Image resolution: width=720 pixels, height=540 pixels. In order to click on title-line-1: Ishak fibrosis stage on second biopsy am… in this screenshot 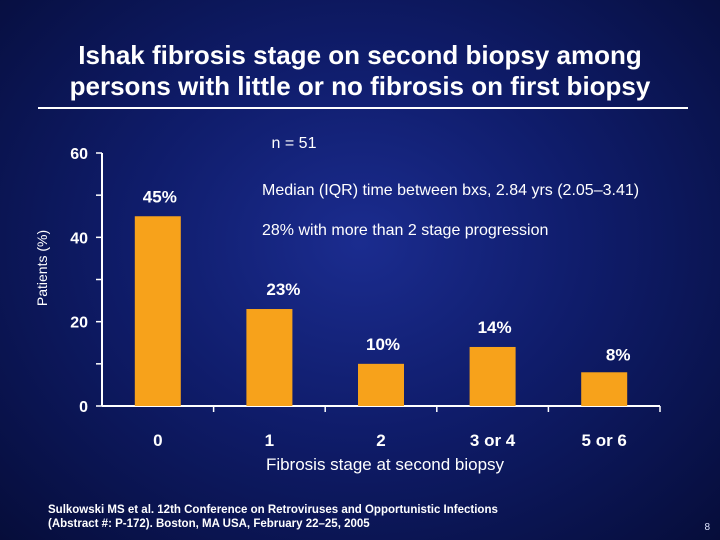, I will do `click(360, 55)`.